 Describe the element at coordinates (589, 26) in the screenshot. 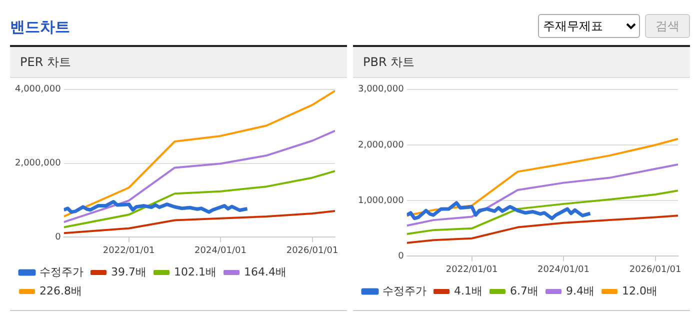

I see `text: 주재무제표` at that location.